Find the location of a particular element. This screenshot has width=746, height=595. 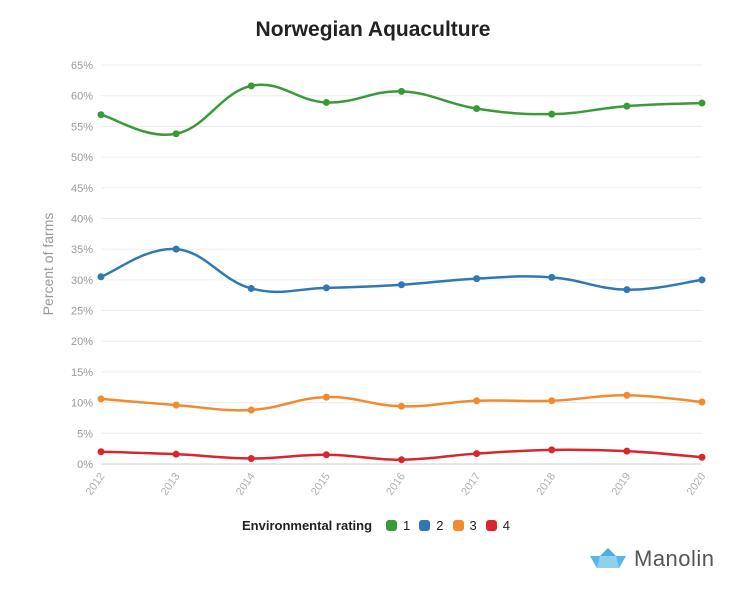

y-tick-label: 5% is located at coordinates (85, 434).